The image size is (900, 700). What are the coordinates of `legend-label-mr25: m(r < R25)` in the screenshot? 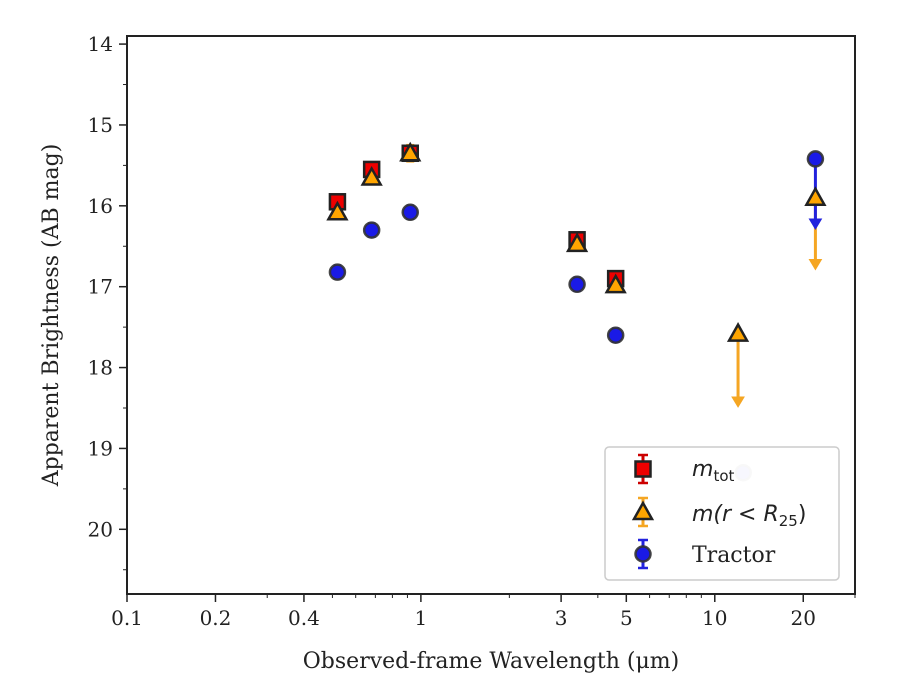 It's located at (749, 516).